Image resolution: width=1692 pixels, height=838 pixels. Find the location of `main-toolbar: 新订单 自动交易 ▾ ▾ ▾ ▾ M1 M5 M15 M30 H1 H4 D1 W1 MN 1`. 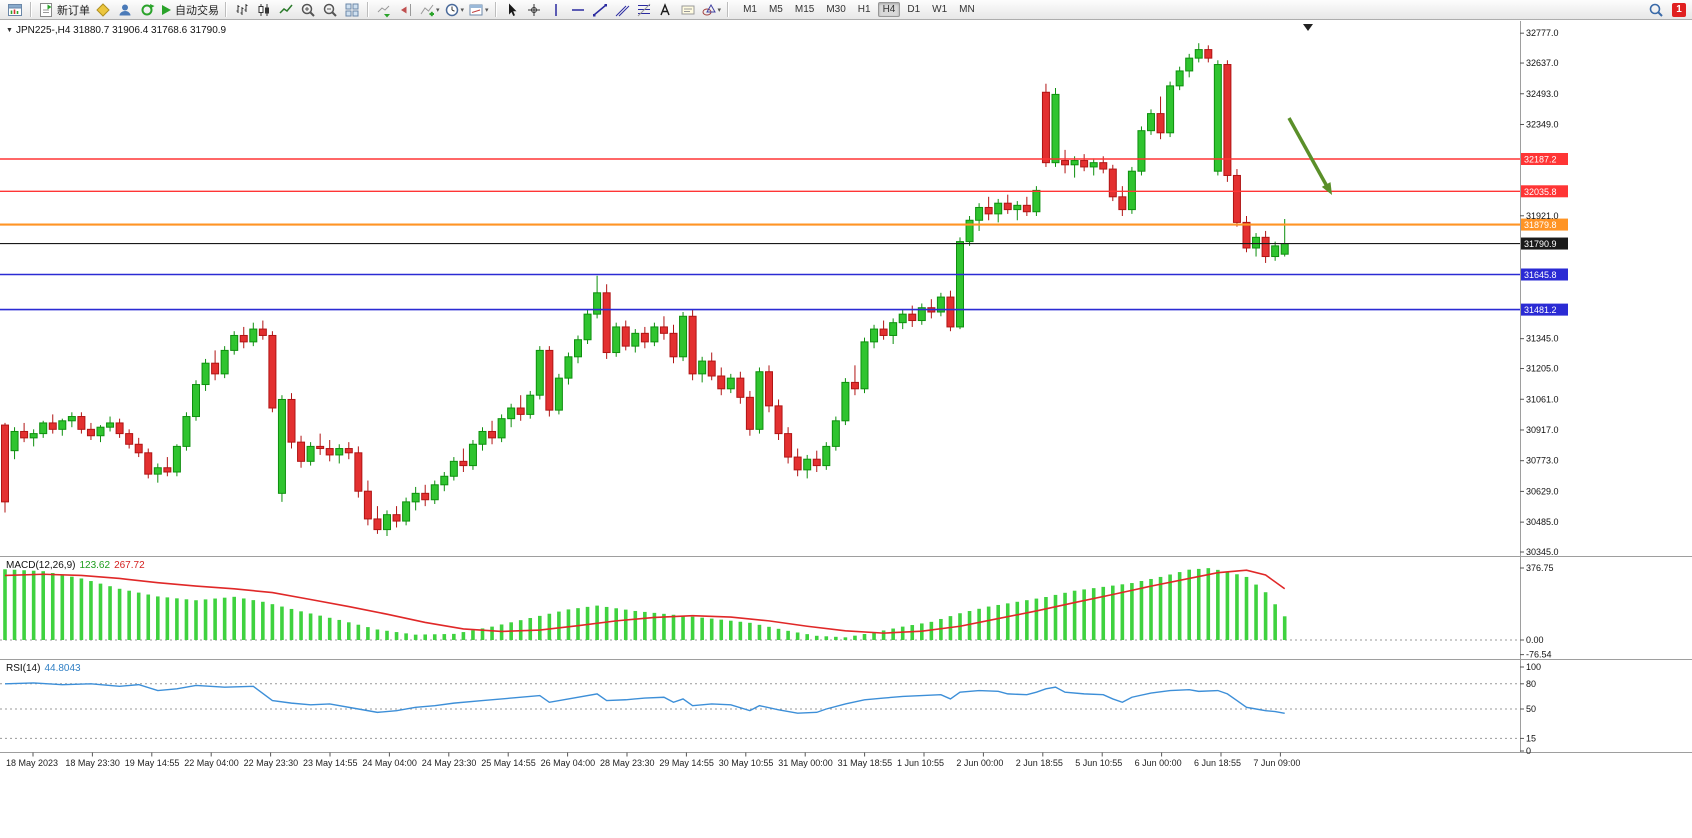

main-toolbar: 新订单 自动交易 ▾ ▾ ▾ ▾ M1 M5 M15 M30 H1 H4 D1 W1 MN 1 is located at coordinates (846, 10).